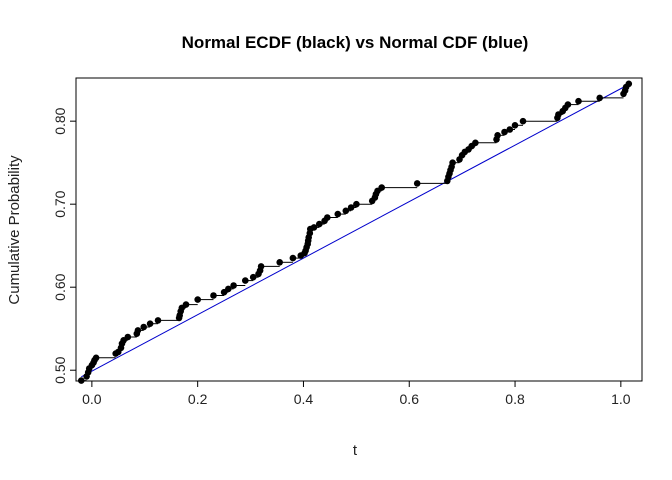  I want to click on x-tick-label: 1.0, so click(621, 399).